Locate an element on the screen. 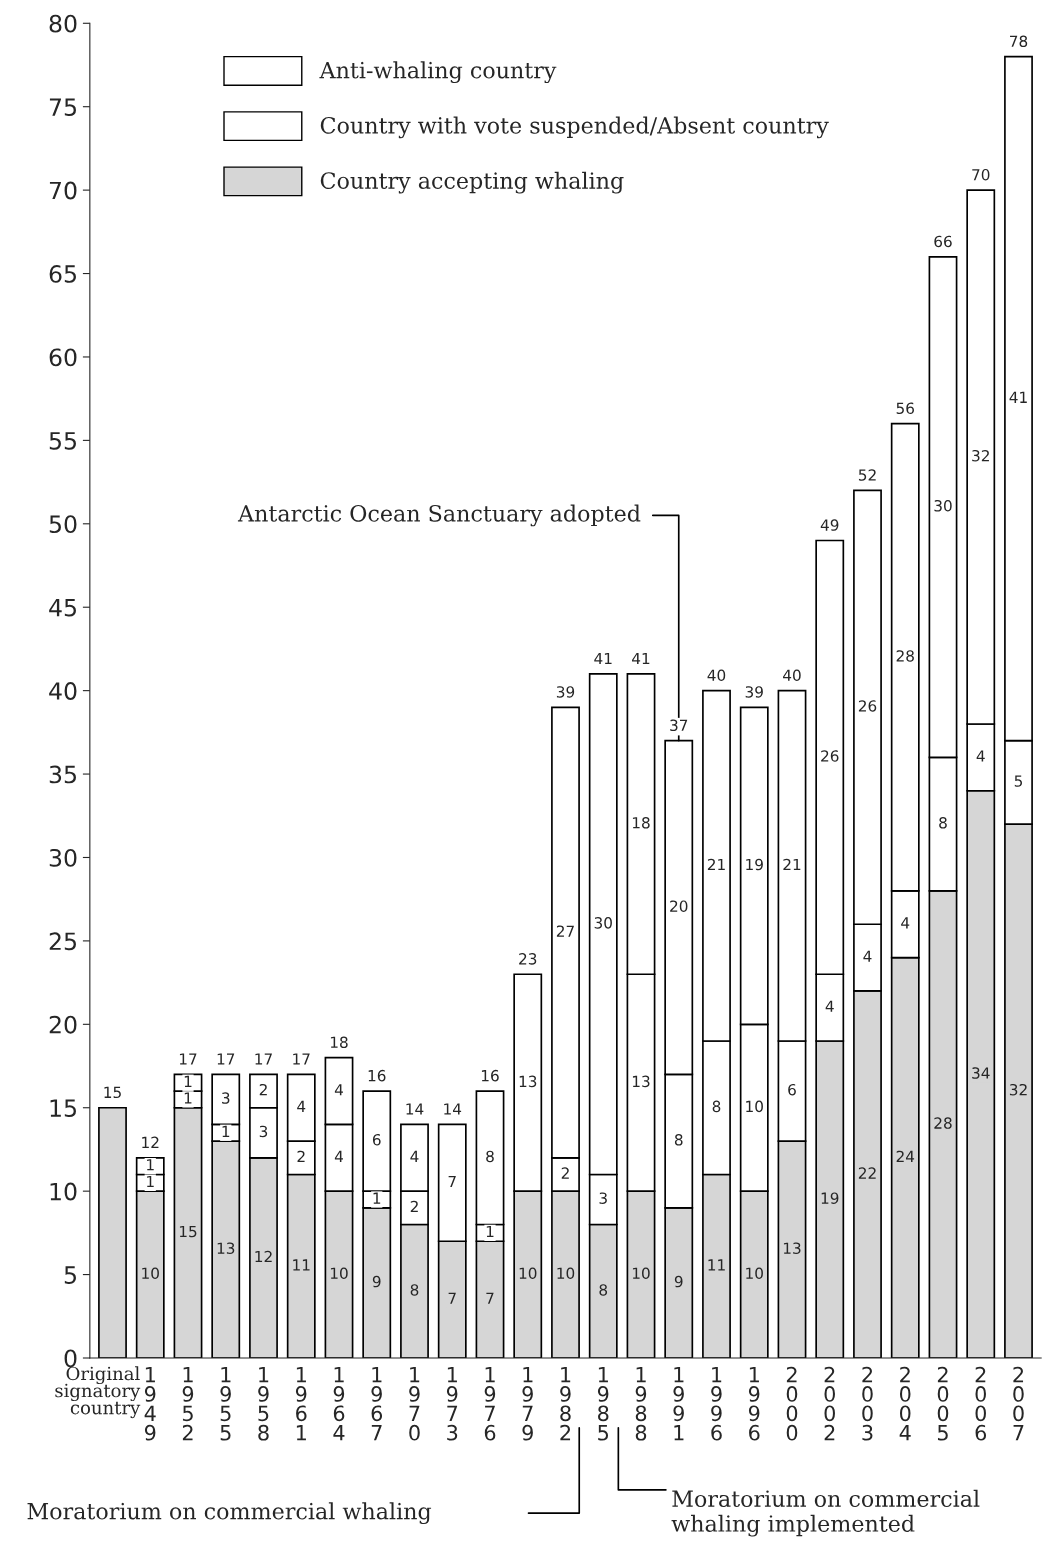  y-tick-label: 35 is located at coordinates (62, 774).